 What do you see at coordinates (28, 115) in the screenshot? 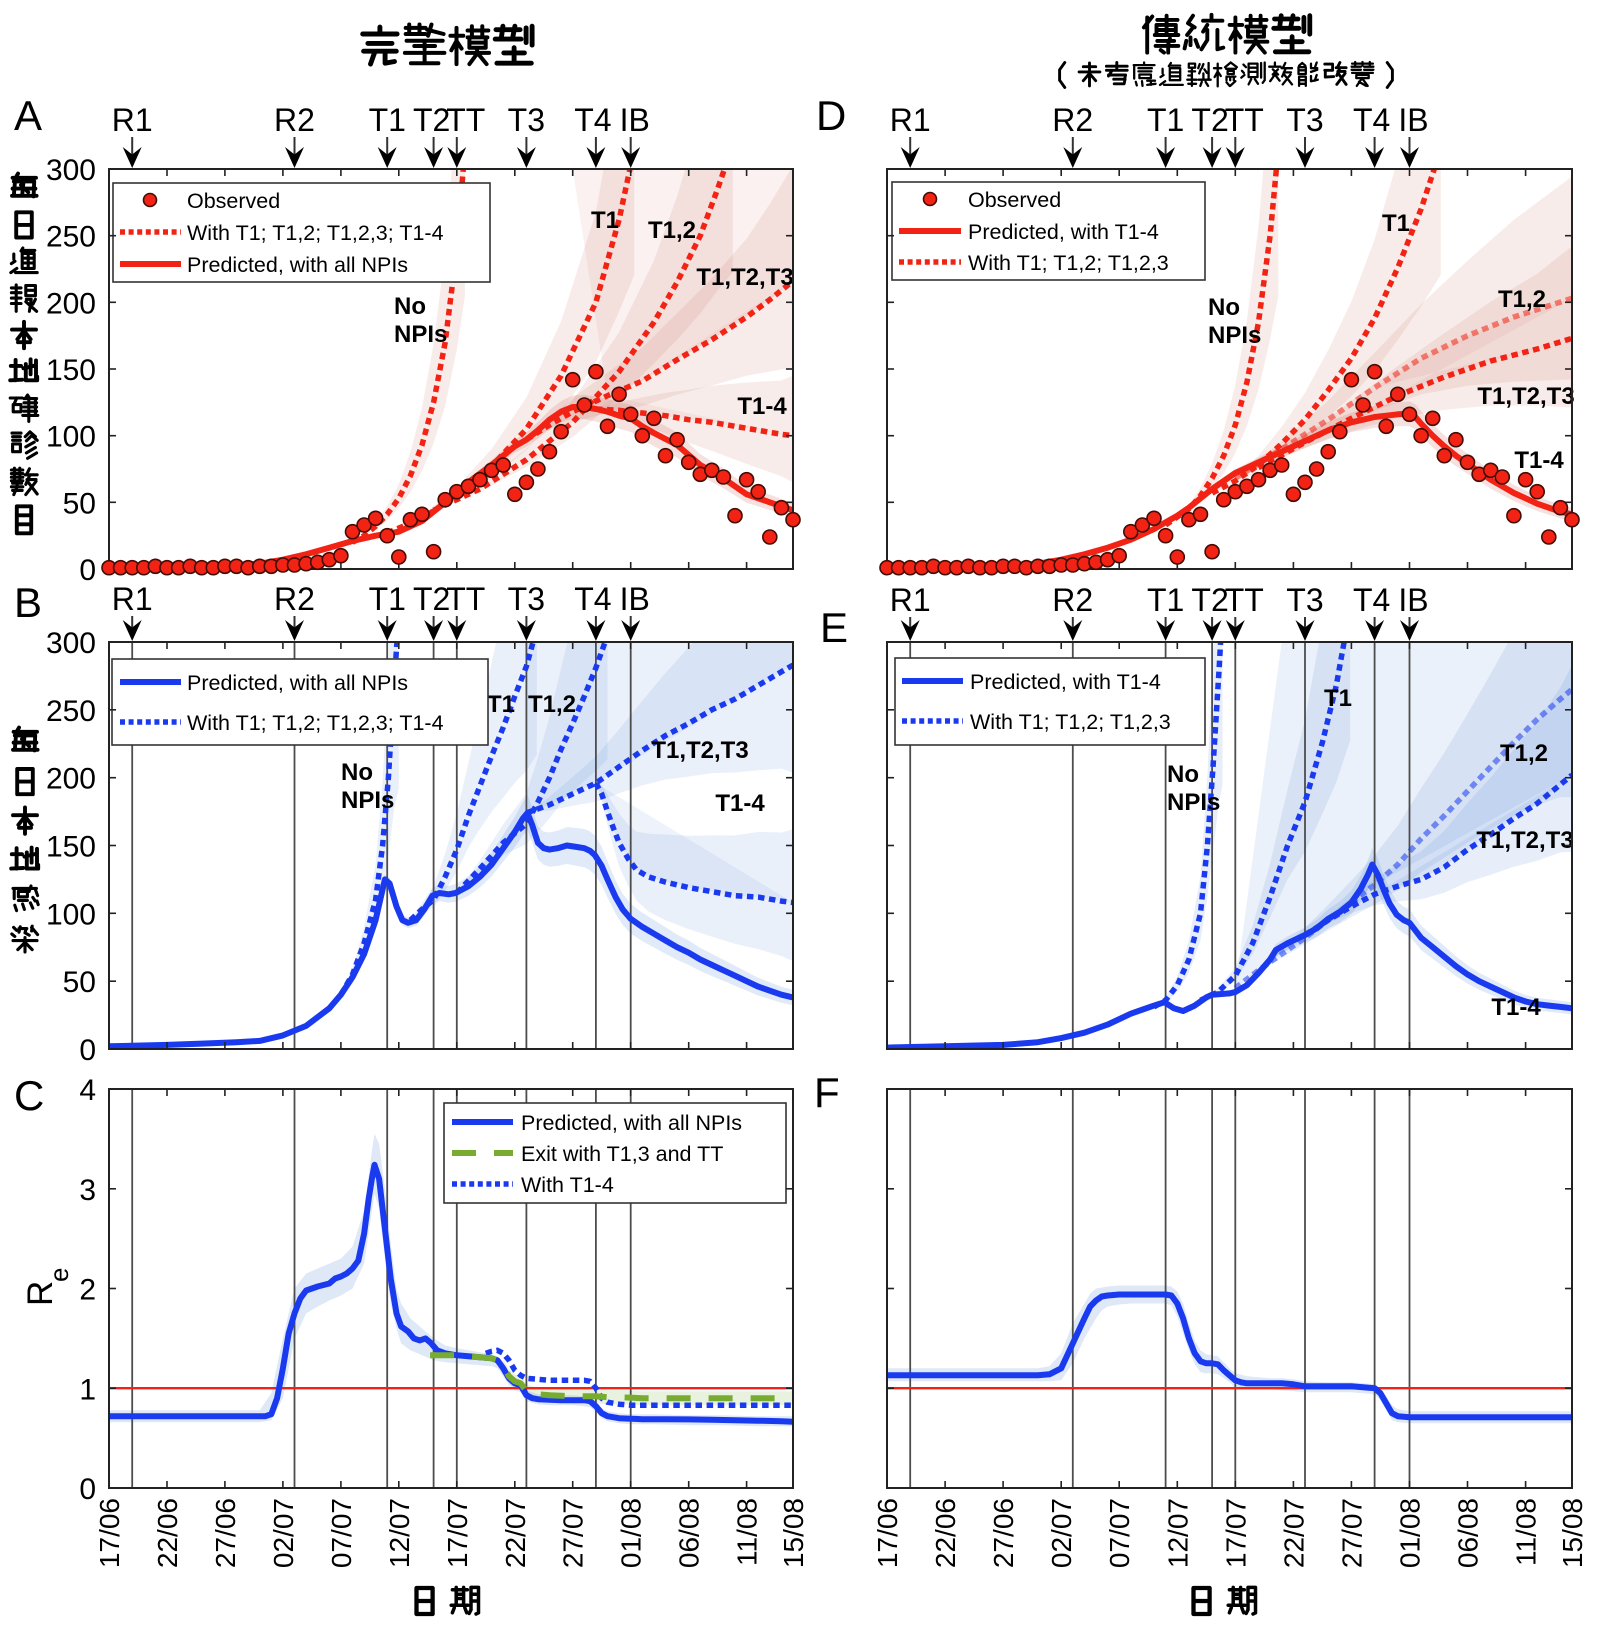
I see `svg-text: A` at bounding box center [28, 115].